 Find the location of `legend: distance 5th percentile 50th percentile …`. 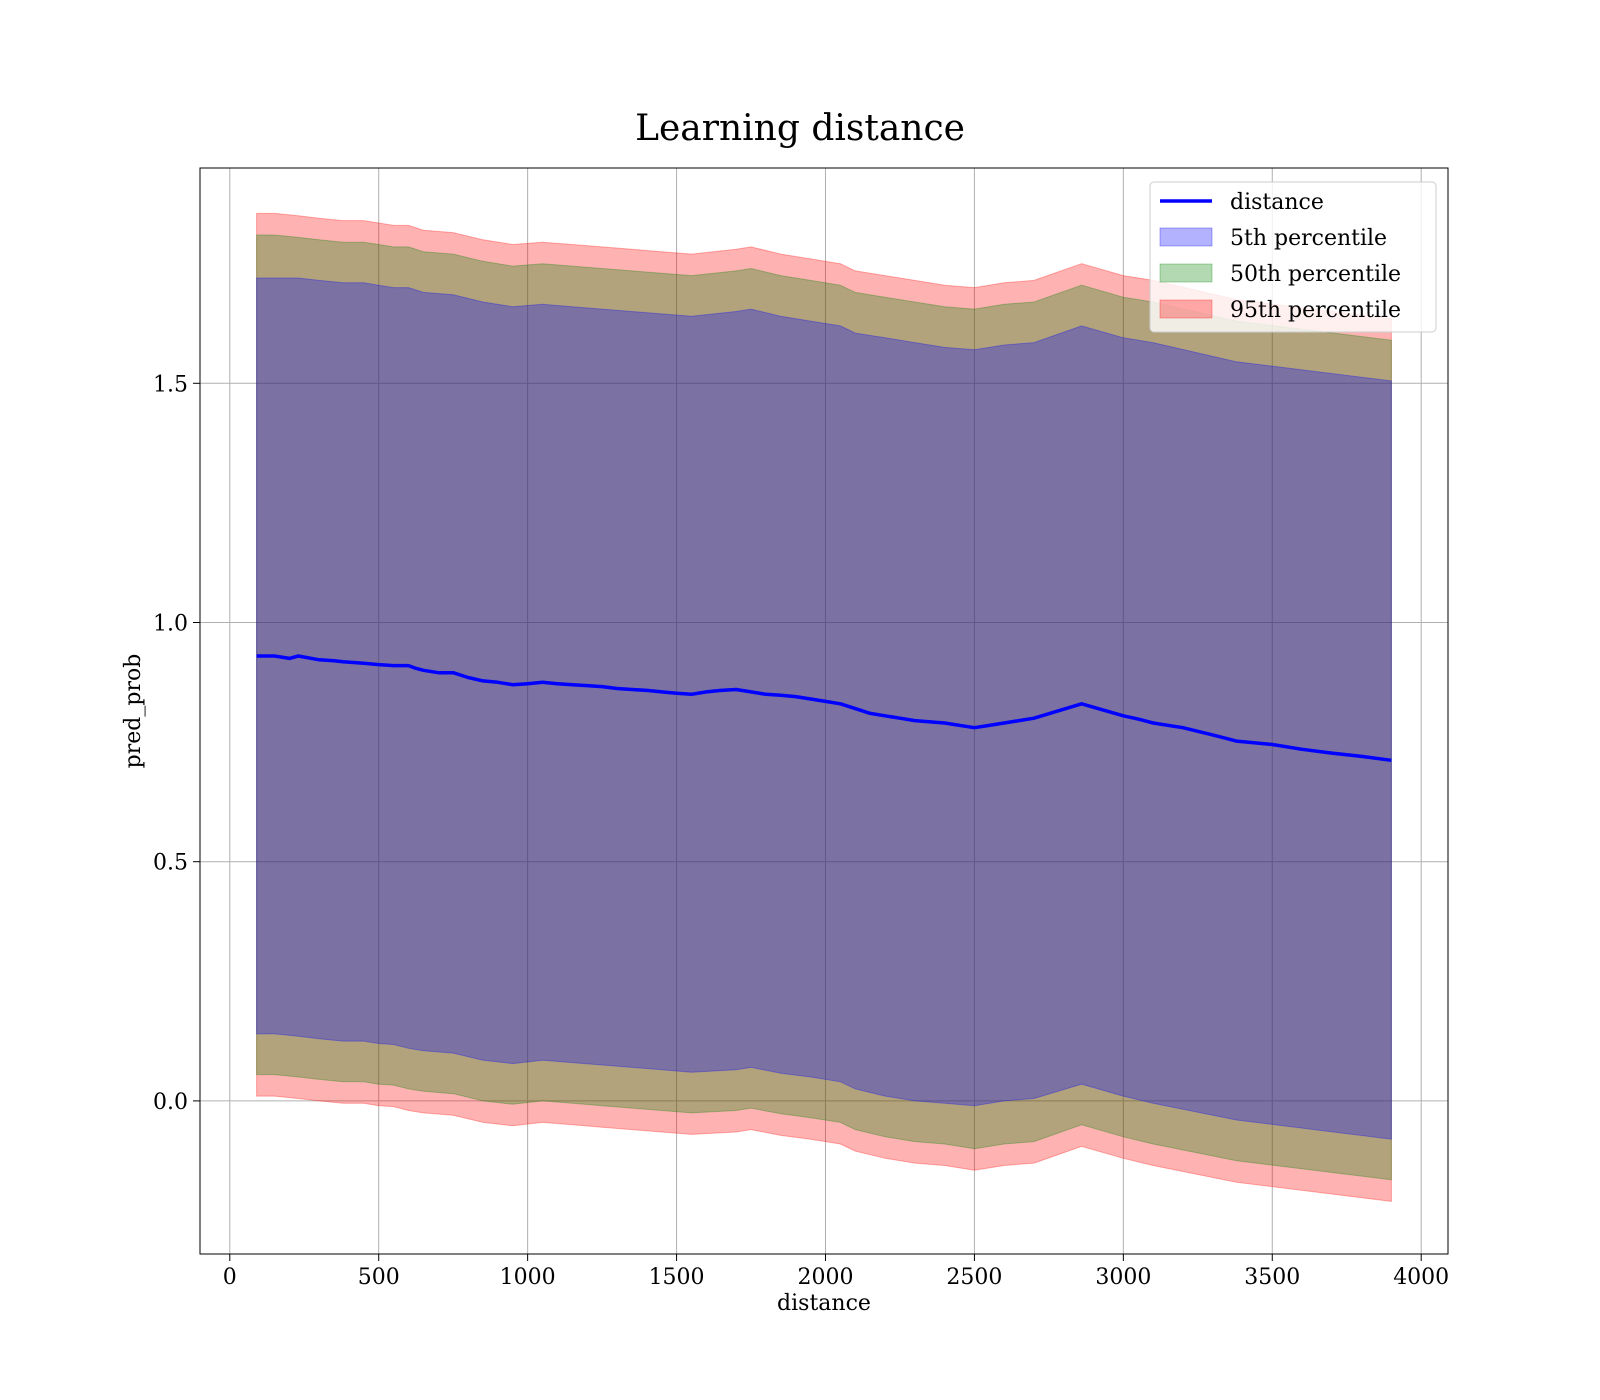

legend: distance 5th percentile 50th percentile … is located at coordinates (1293, 257).